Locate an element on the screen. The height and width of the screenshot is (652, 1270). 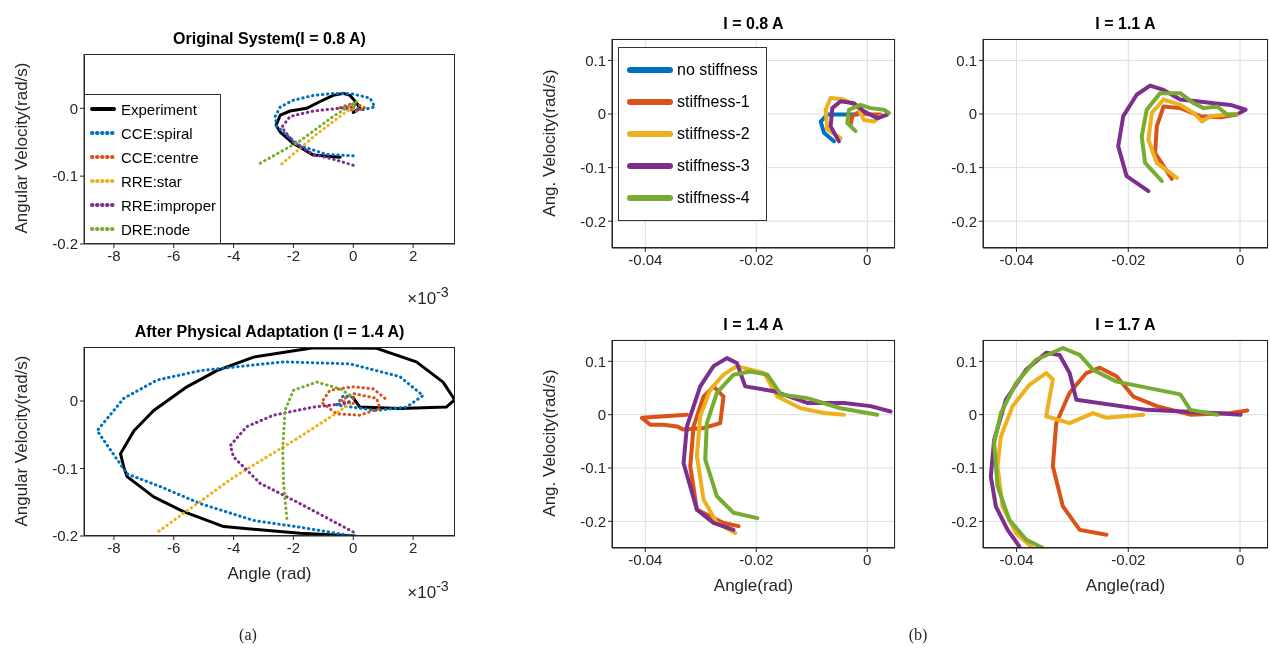
text: (b) is located at coordinates (918, 635).